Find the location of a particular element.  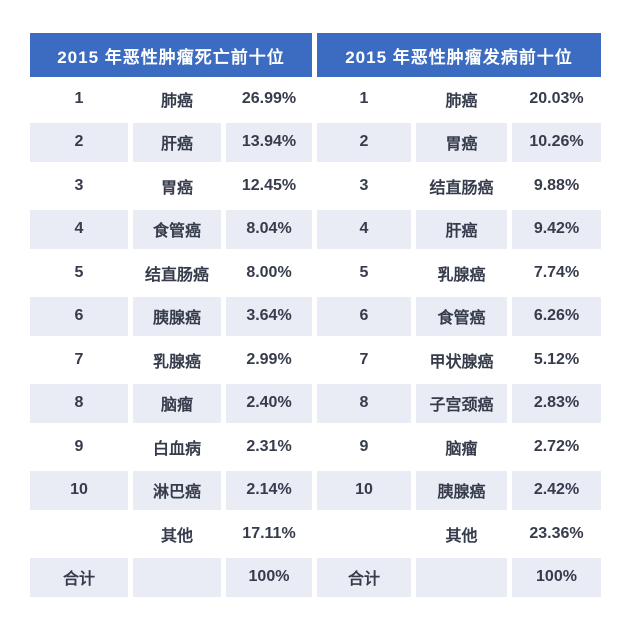

incidence-rank-cell: 4 is located at coordinates (364, 230).